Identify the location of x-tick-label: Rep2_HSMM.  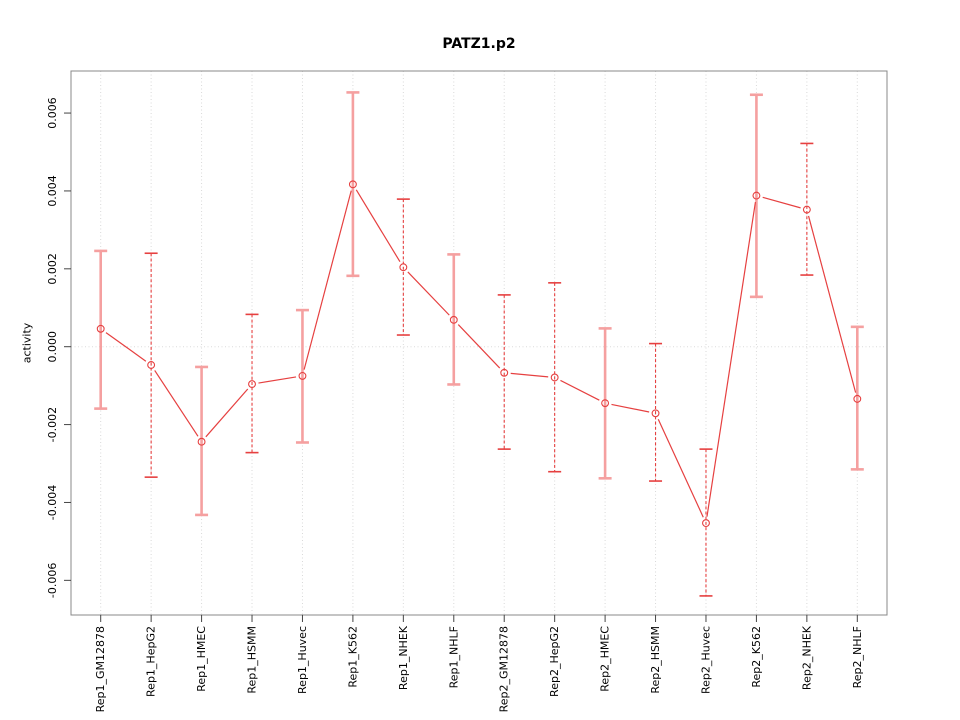
(655, 660).